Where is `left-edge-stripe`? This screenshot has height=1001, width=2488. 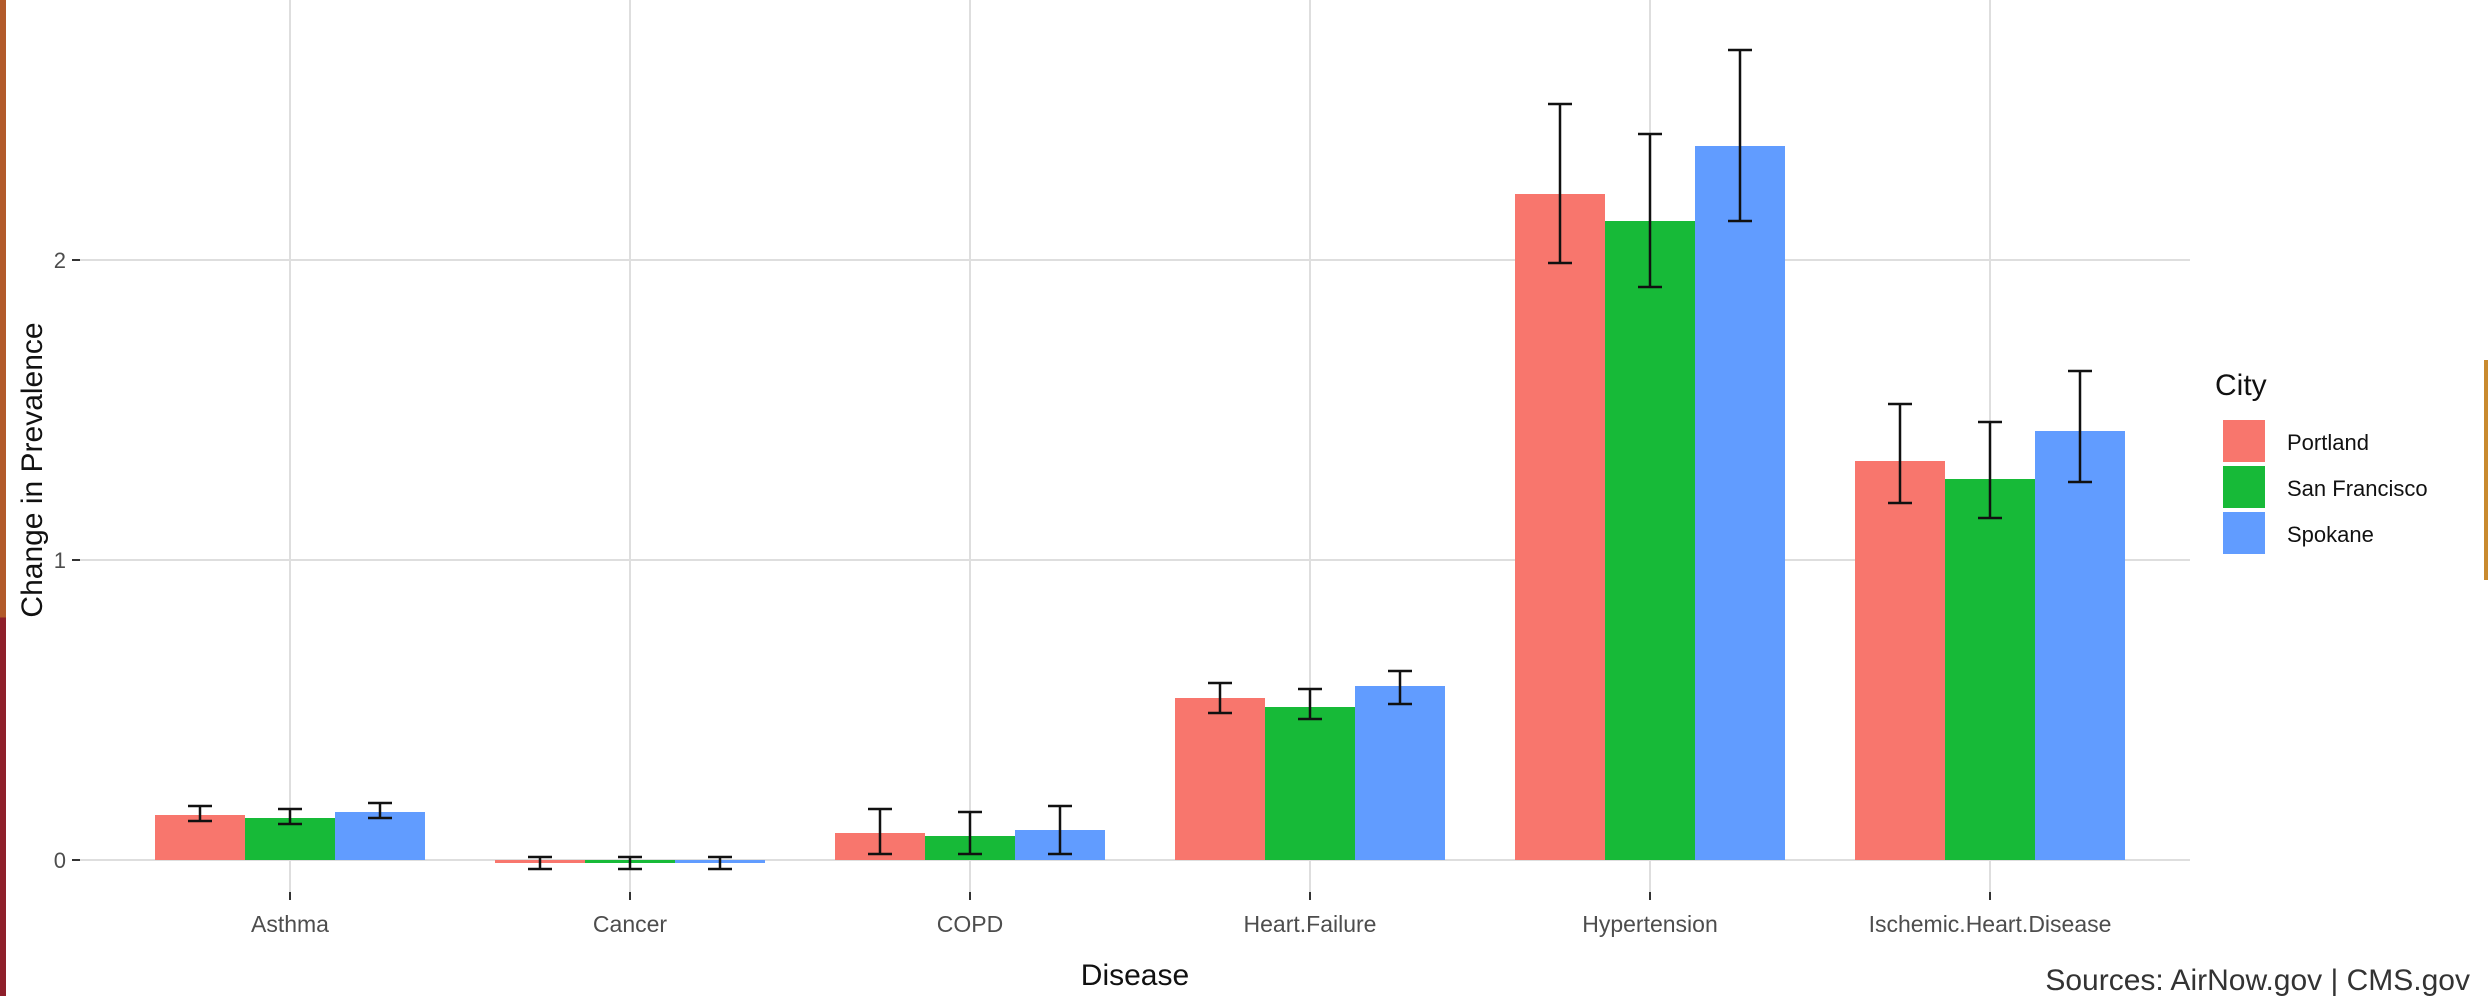 left-edge-stripe is located at coordinates (3, 498).